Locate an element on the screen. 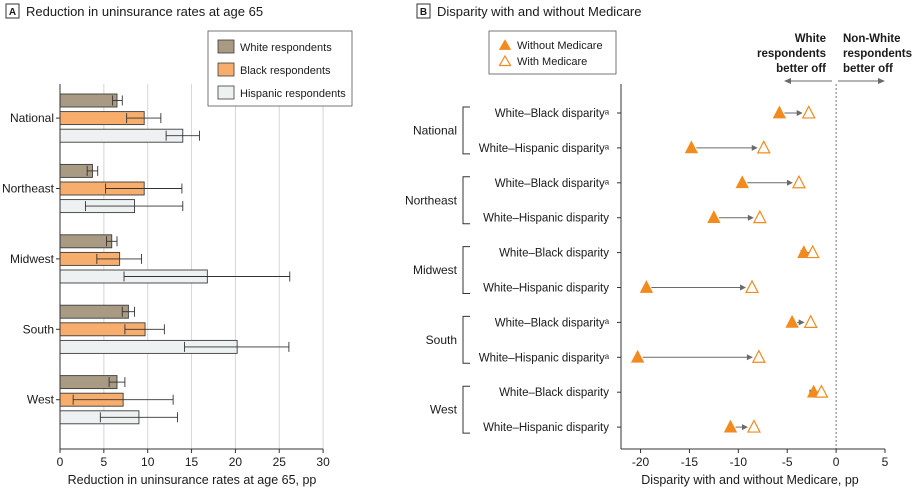 This screenshot has width=913, height=489. x-tick-label: -20 is located at coordinates (641, 462).